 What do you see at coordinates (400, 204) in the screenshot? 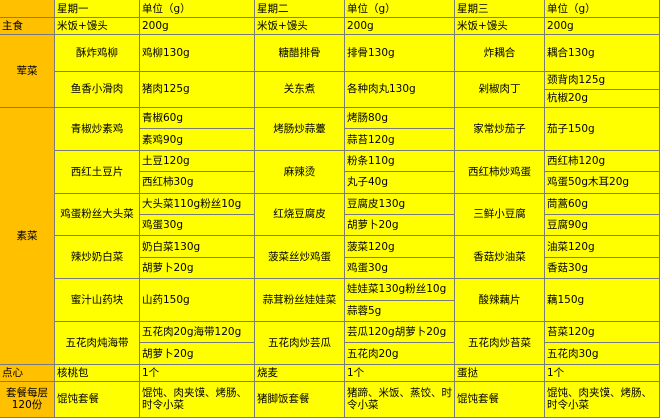
I see `ingredient: 豆腐皮130g` at bounding box center [400, 204].